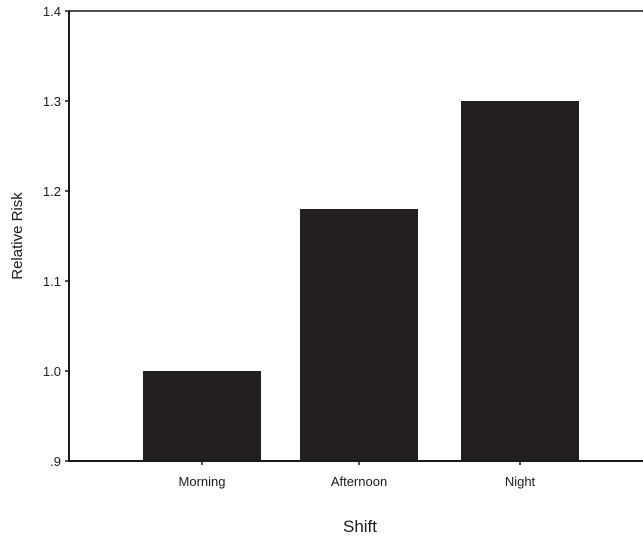  What do you see at coordinates (52, 11) in the screenshot?
I see `y-tick-label: 1.4` at bounding box center [52, 11].